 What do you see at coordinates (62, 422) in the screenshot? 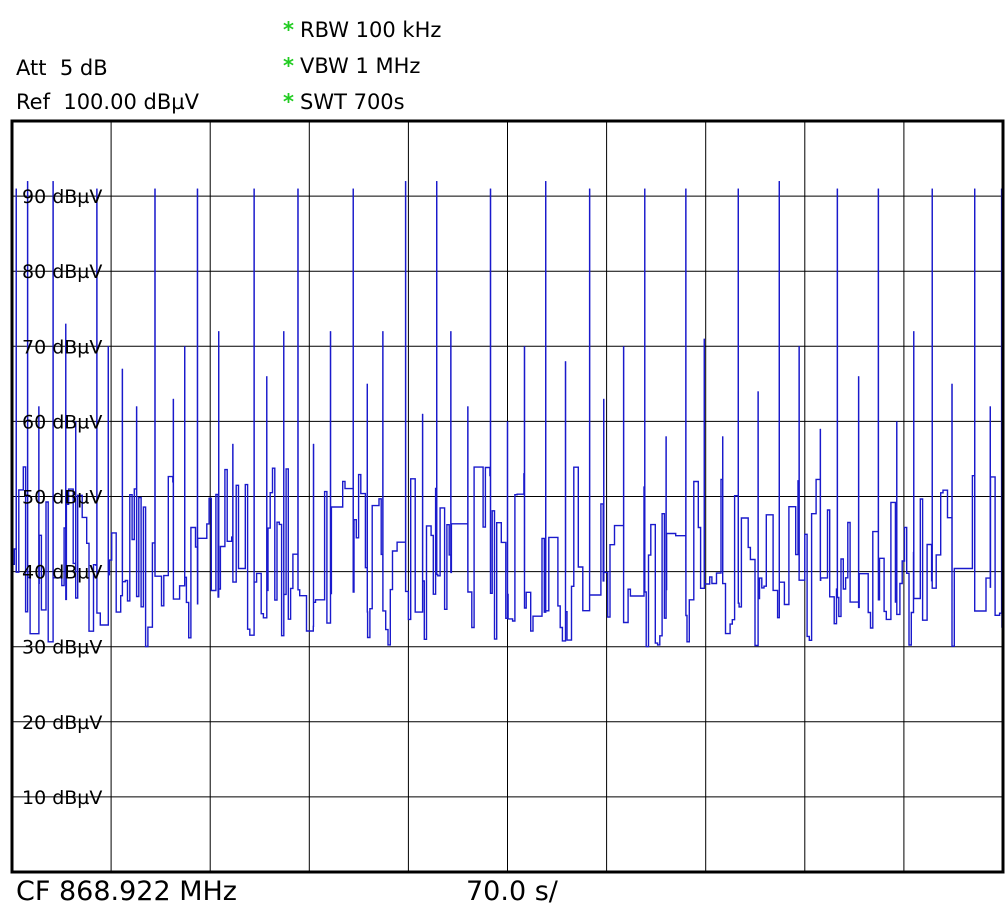
I see `y-tick-label: 60 dBµV` at bounding box center [62, 422].